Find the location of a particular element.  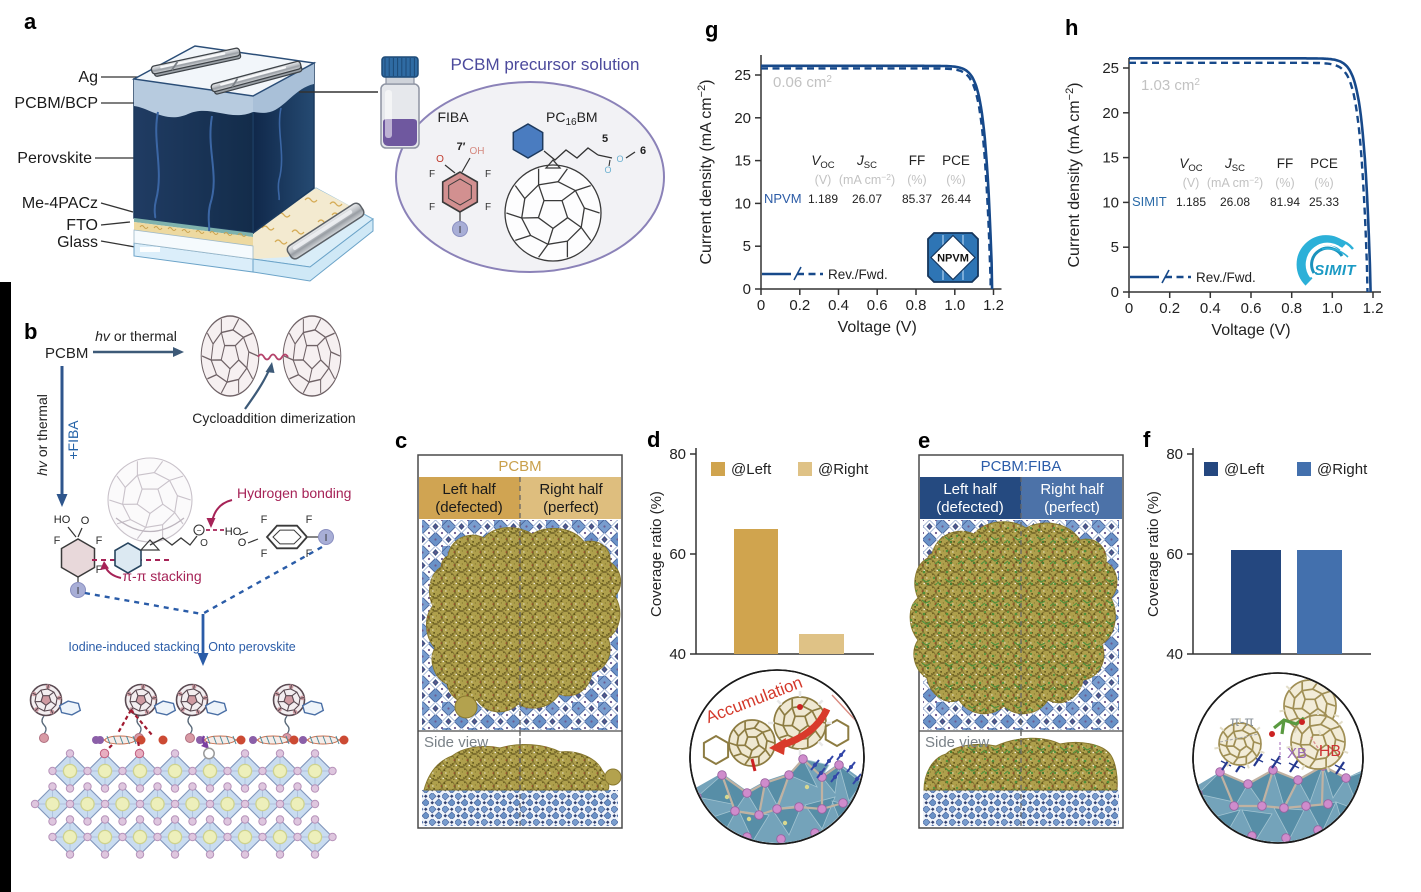

svg-text: 26.44 is located at coordinates (956, 199).